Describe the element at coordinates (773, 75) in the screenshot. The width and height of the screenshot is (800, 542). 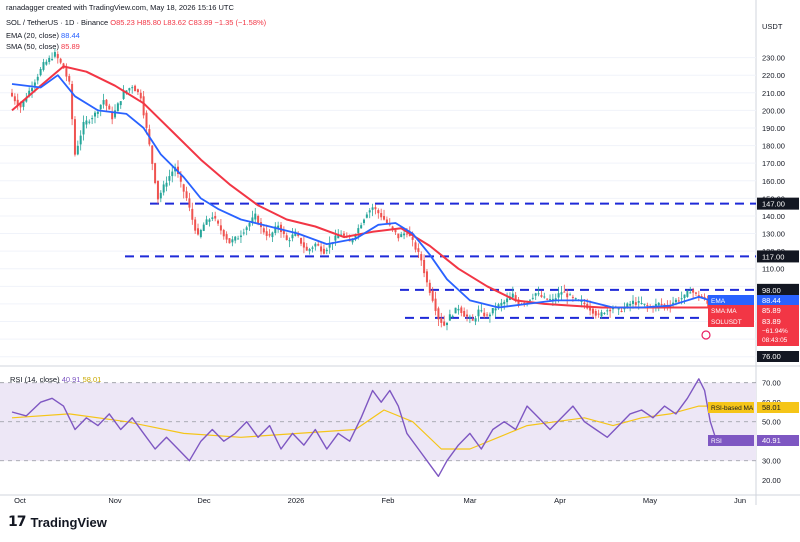
I see `price-tick-label: 220.00` at that location.